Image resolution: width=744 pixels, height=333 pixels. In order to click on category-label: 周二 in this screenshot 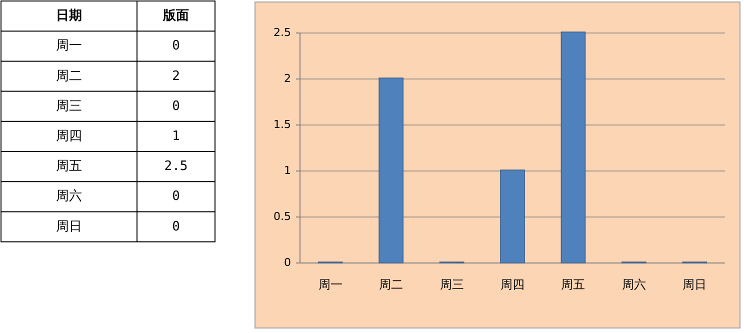, I will do `click(69, 76)`.